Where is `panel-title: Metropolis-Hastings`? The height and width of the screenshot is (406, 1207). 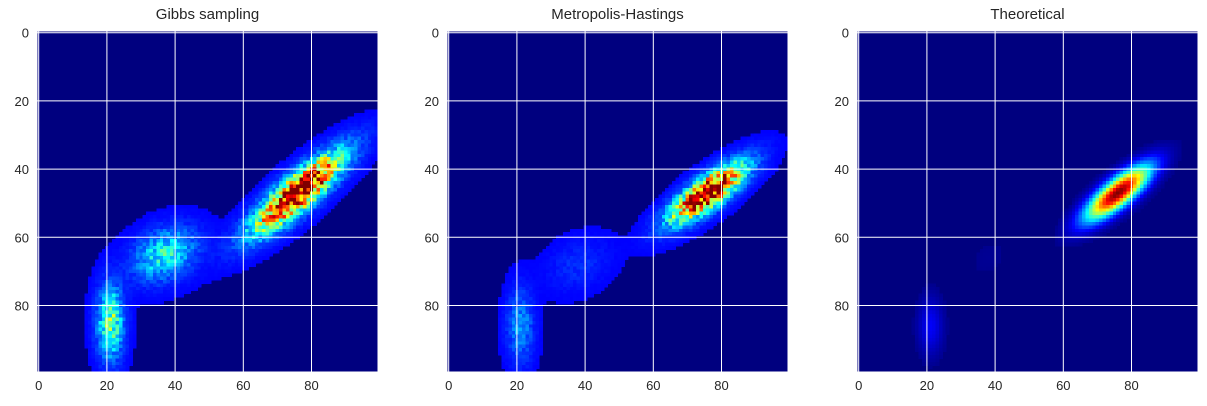 panel-title: Metropolis-Hastings is located at coordinates (617, 14).